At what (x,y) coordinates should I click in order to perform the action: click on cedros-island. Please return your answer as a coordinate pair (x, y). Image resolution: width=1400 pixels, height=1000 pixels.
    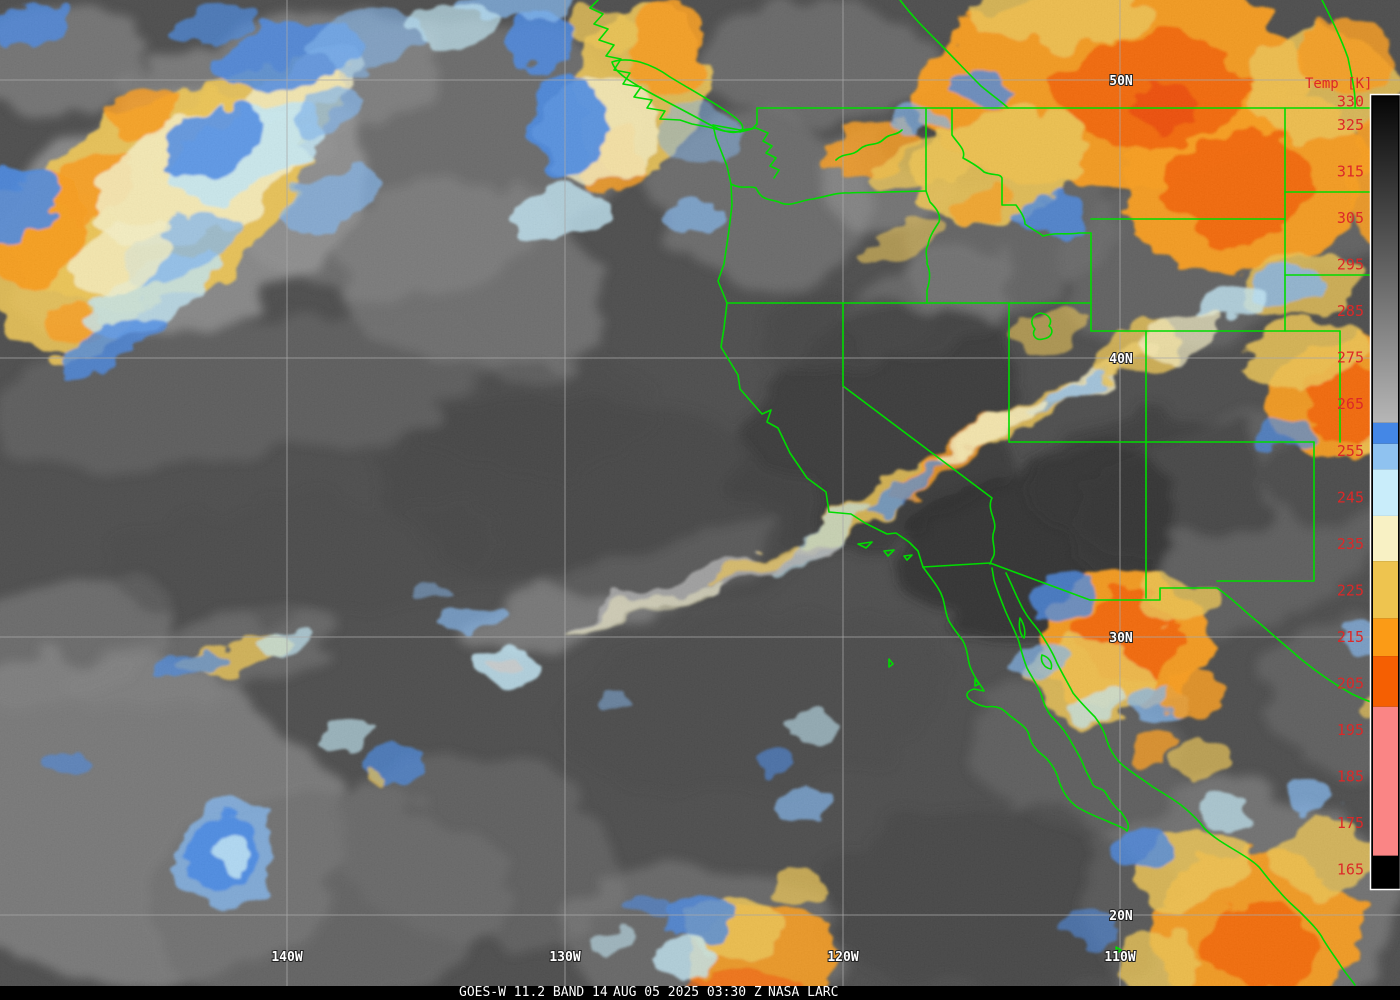
    Looking at the image, I should click on (977, 682).